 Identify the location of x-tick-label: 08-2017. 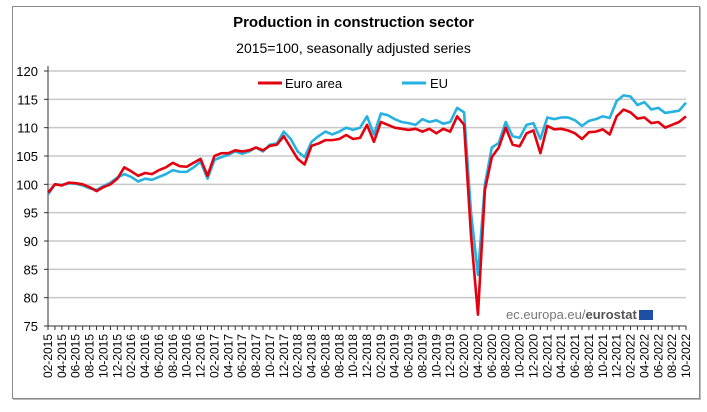
(256, 356).